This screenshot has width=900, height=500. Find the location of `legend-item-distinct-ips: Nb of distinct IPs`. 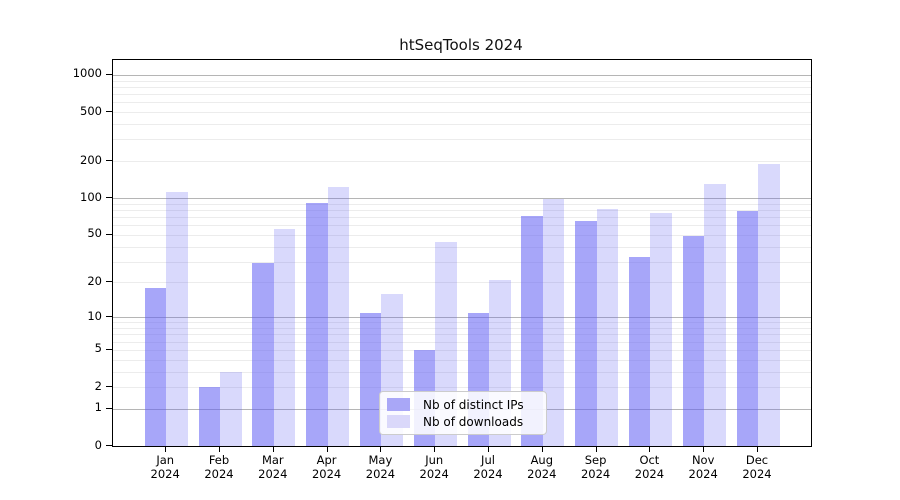

legend-item-distinct-ips: Nb of distinct IPs is located at coordinates (466, 405).